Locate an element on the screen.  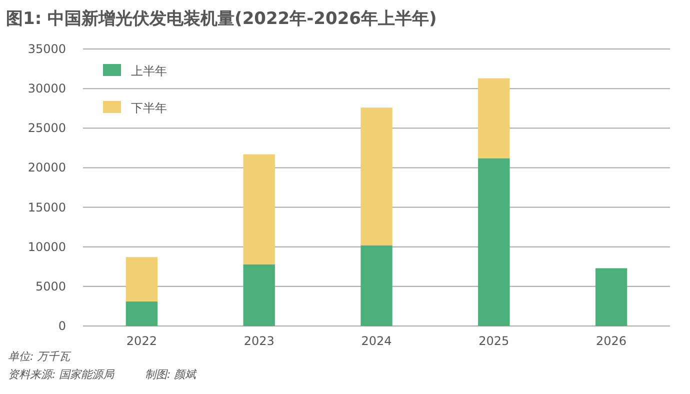
x-tick-label: 2023 is located at coordinates (259, 341).